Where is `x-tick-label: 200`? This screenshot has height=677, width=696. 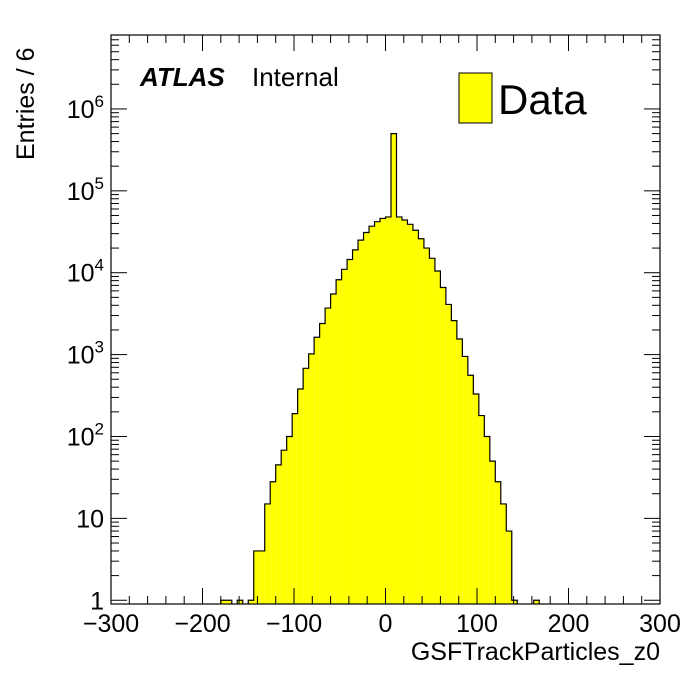 x-tick-label: 200 is located at coordinates (569, 624).